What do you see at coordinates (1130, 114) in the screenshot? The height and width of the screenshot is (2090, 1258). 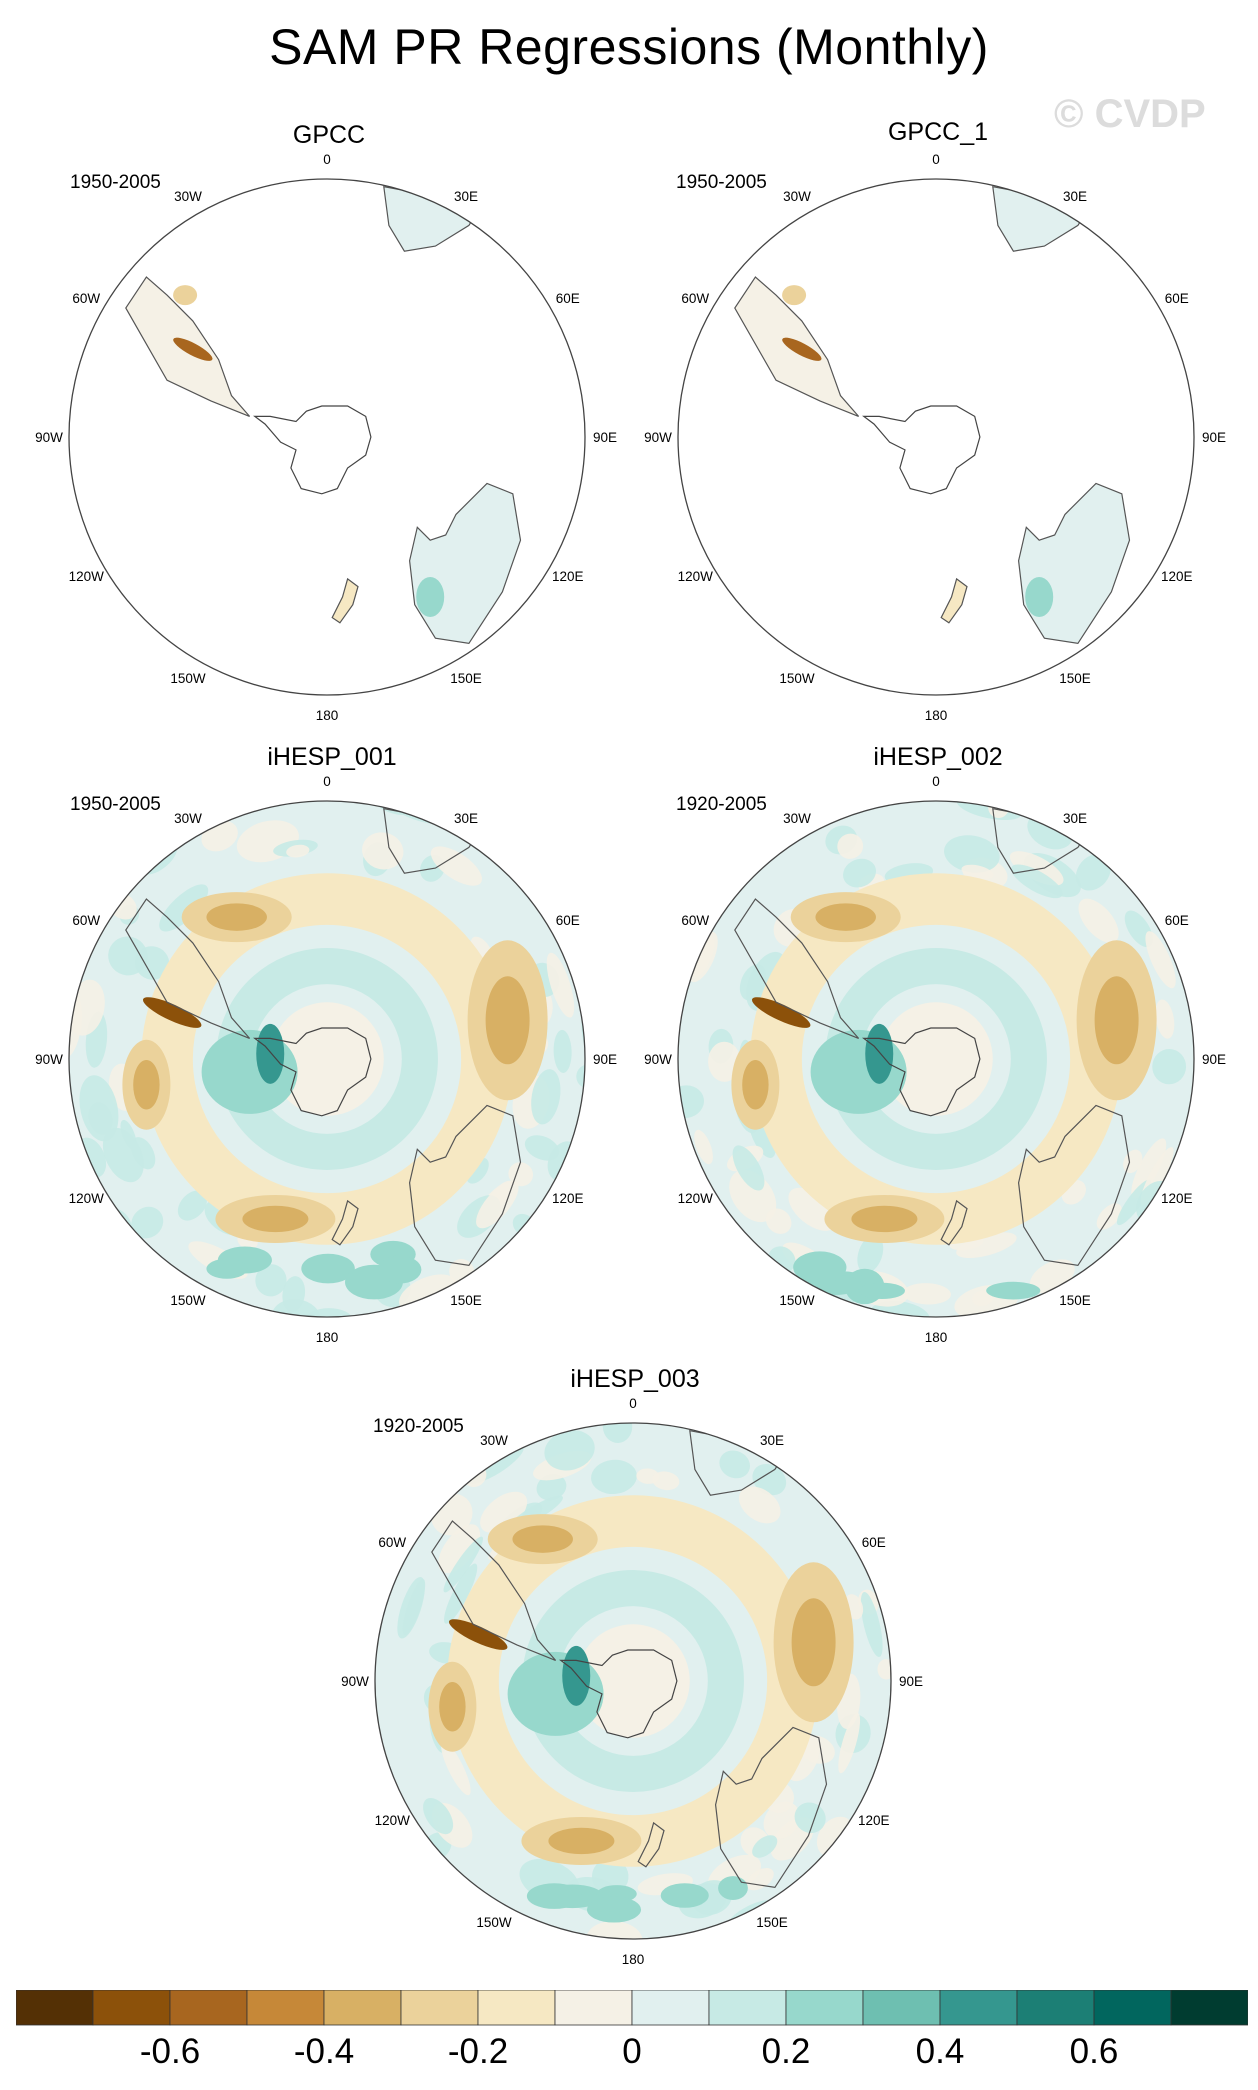 I see `watermark: © CVDP` at bounding box center [1130, 114].